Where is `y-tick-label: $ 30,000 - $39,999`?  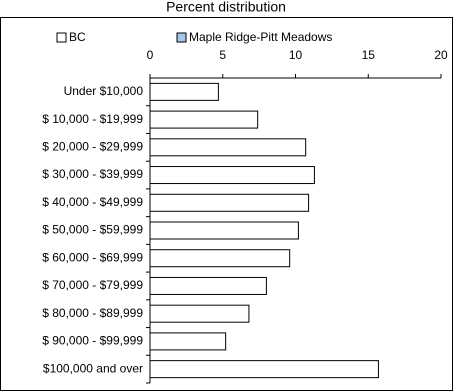
y-tick-label: $ 30,000 - $39,999 is located at coordinates (92, 174).